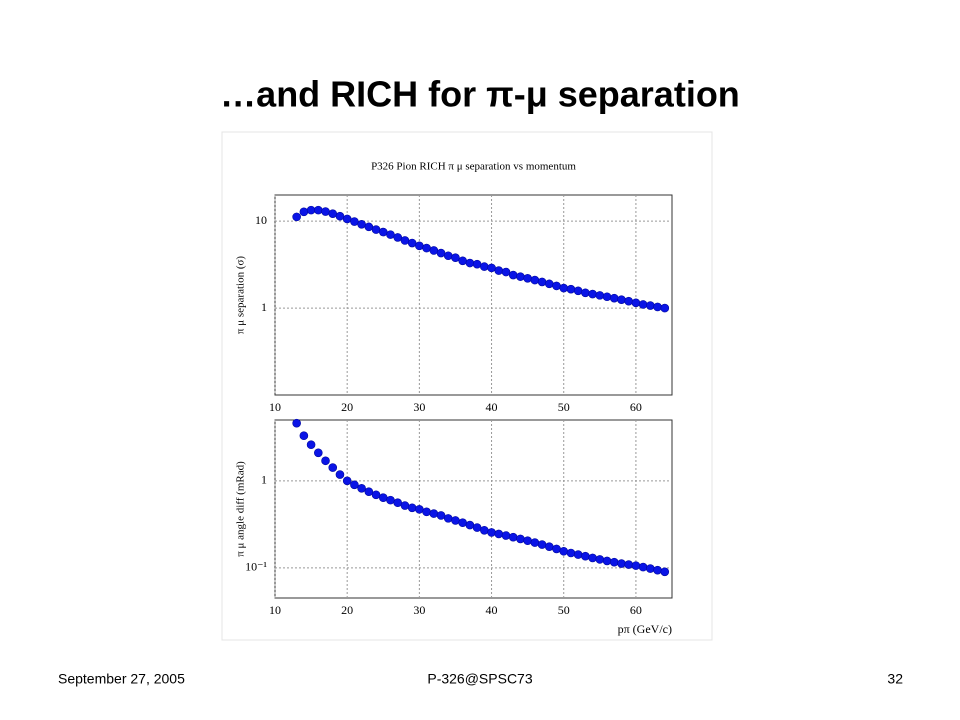 This screenshot has height=720, width=960. Describe the element at coordinates (636, 407) in the screenshot. I see `x-tick-label: 60` at that location.